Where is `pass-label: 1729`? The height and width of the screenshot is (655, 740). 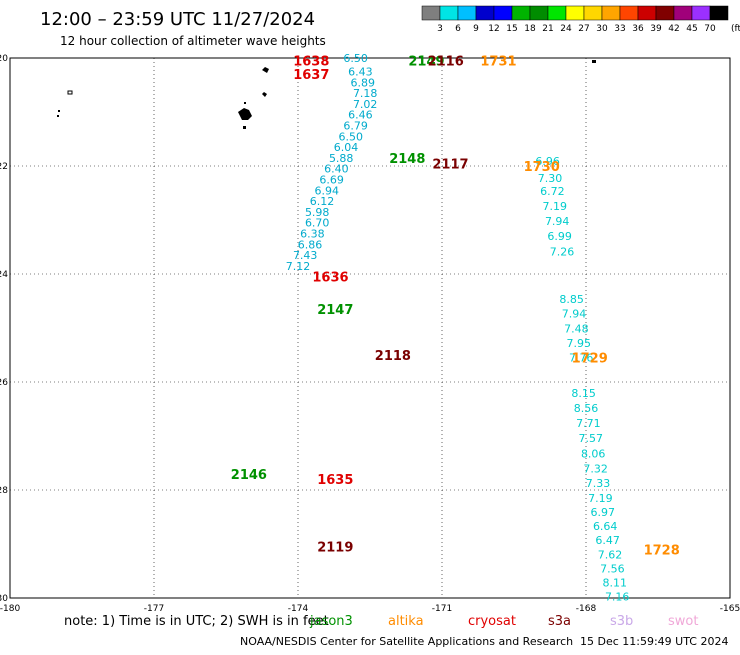 pass-label: 1729 is located at coordinates (590, 359).